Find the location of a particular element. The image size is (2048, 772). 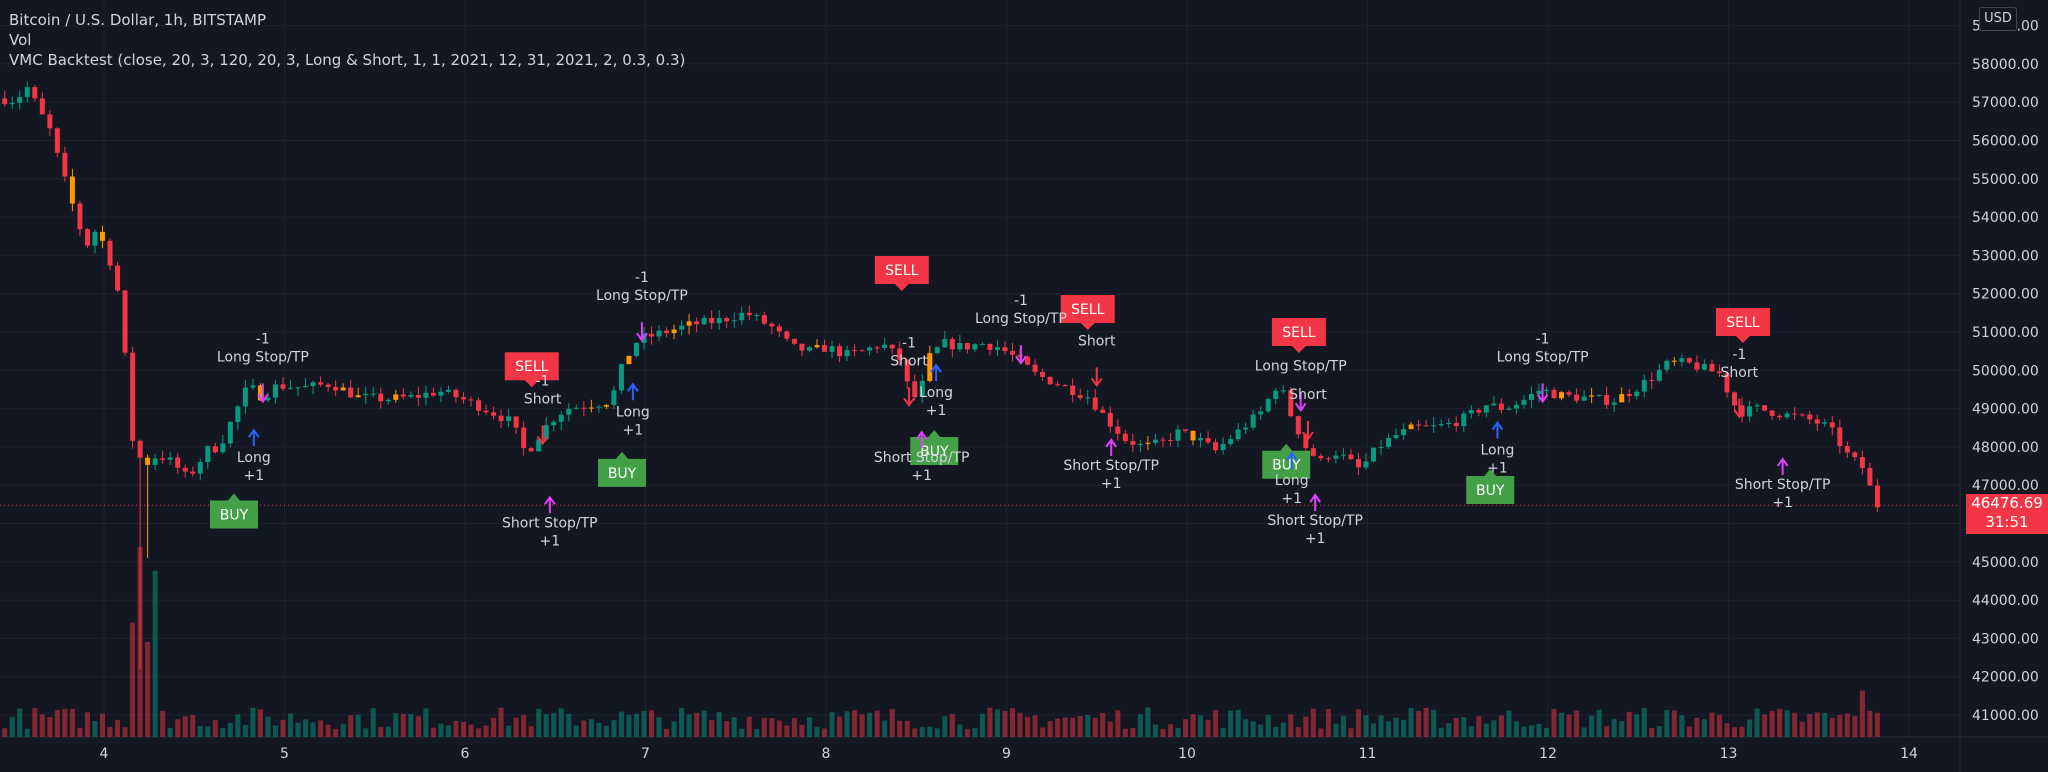

volume-indicator-label: Vol is located at coordinates (20, 40).